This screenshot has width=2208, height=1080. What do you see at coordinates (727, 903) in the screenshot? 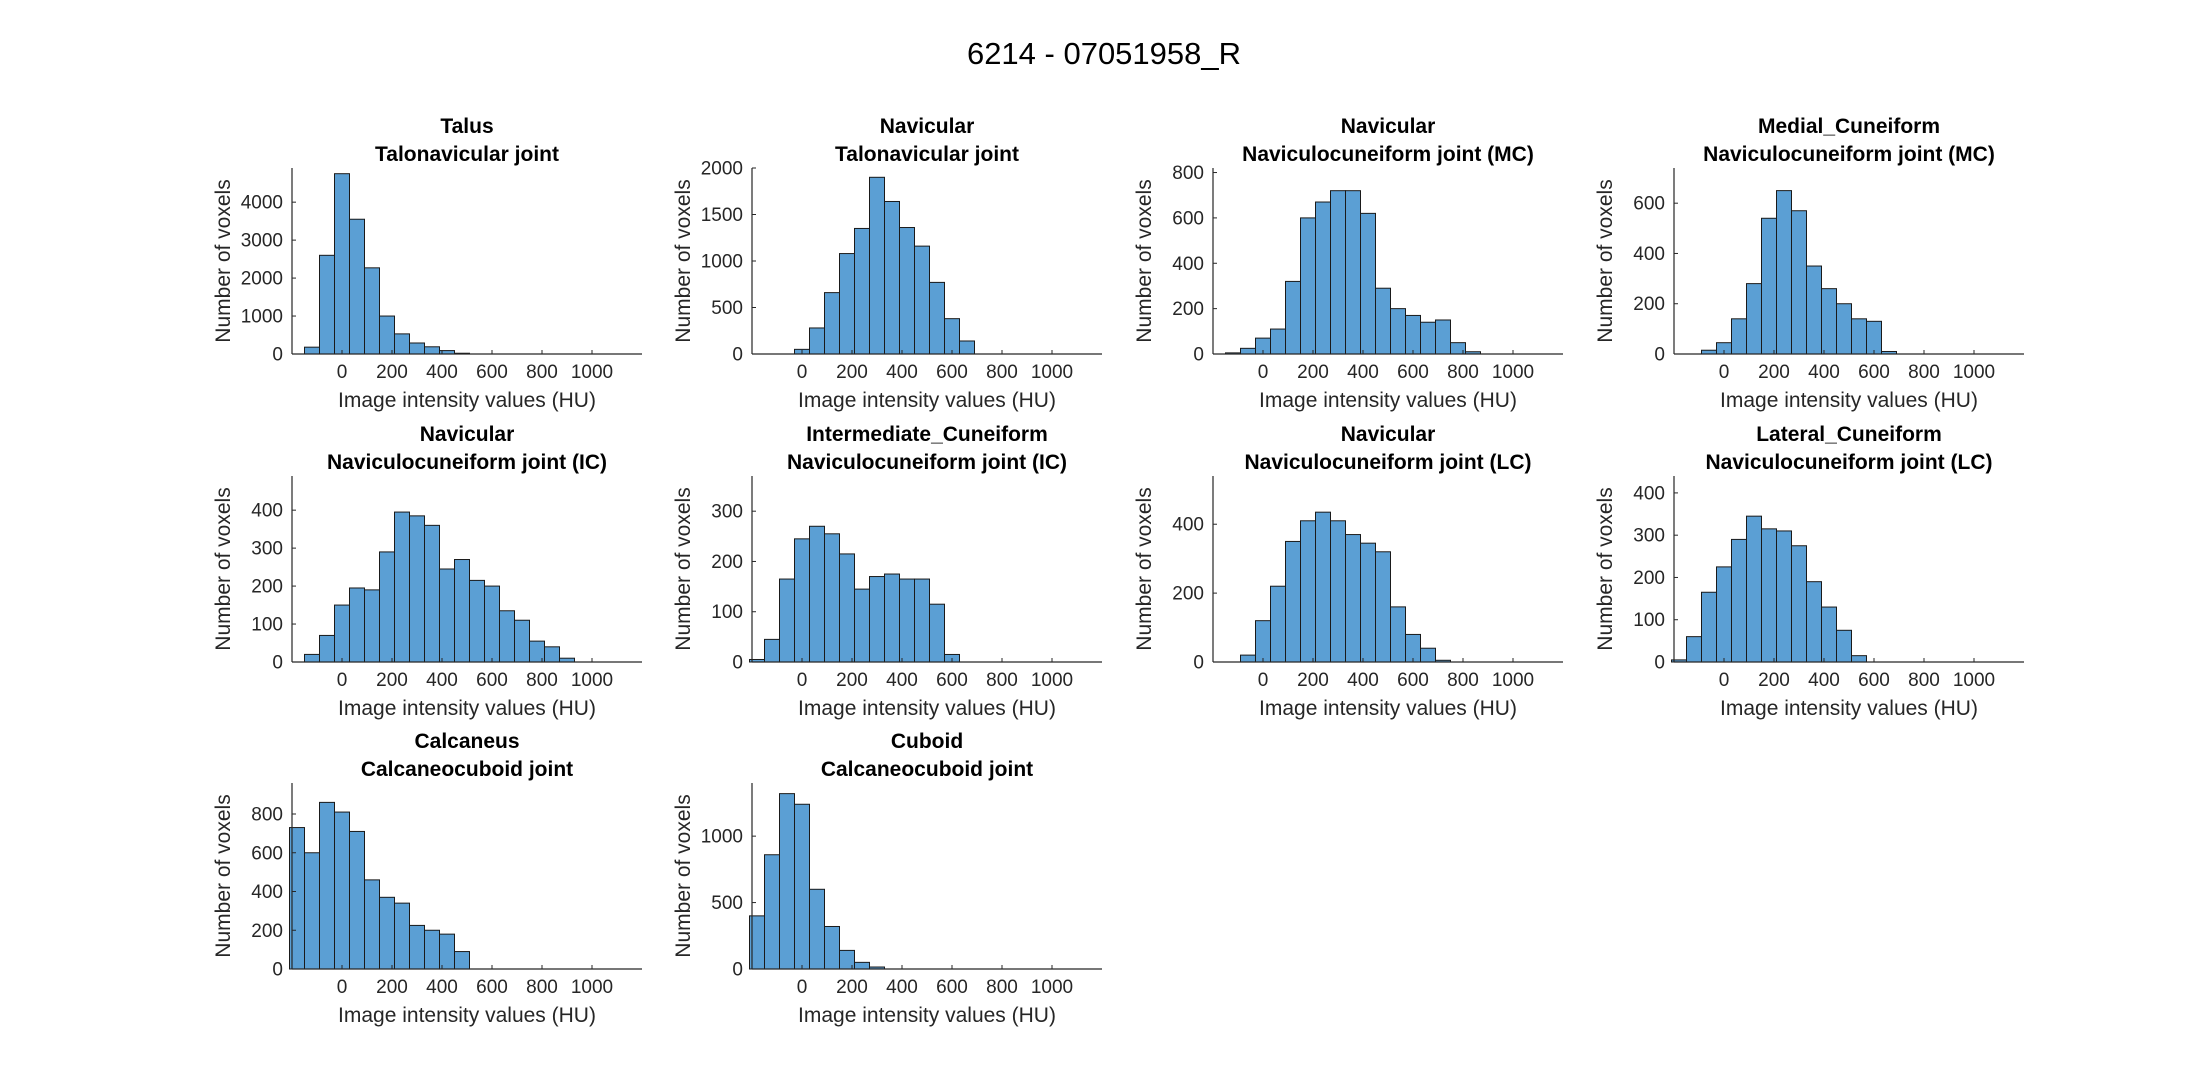
I see `y-tick-label: 500` at bounding box center [727, 903].